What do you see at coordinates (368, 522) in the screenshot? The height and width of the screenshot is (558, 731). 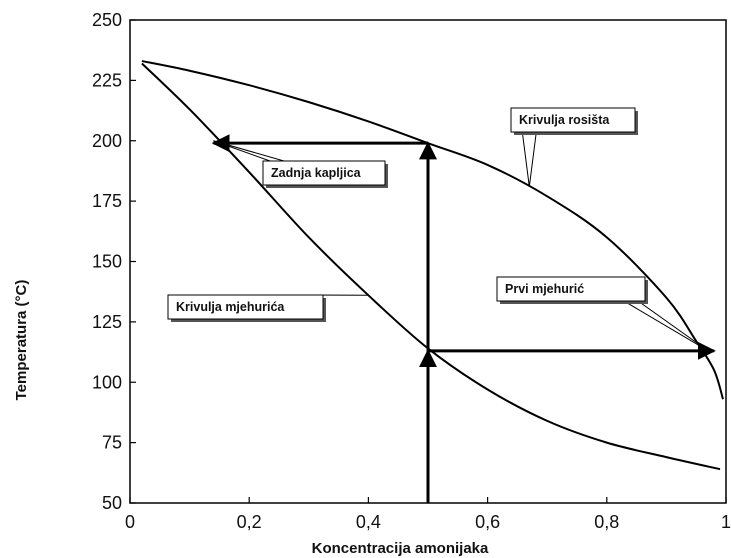 I see `x-tick-label: 0,4` at bounding box center [368, 522].